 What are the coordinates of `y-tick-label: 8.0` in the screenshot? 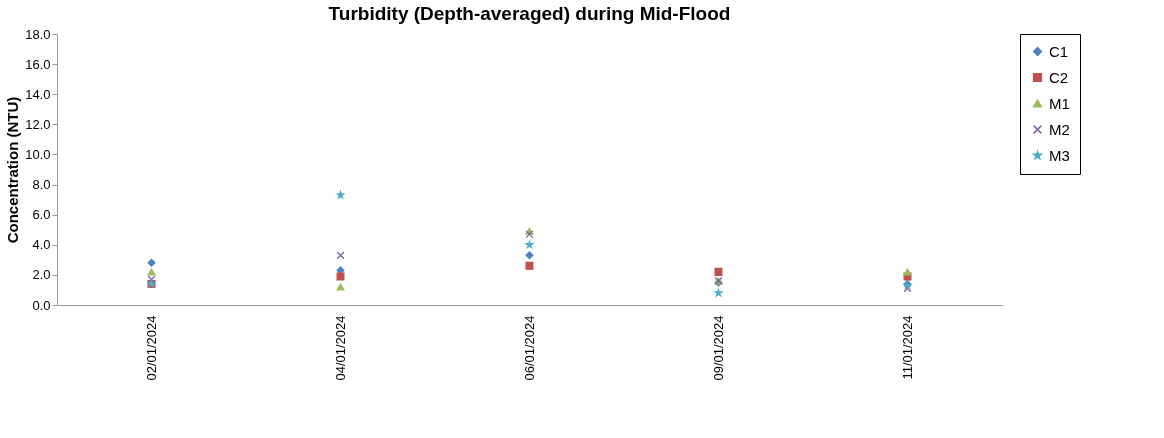 It's located at (41, 185).